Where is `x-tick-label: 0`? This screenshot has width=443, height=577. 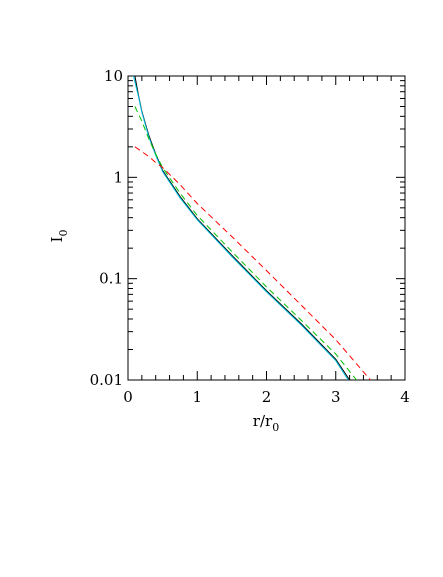 x-tick-label: 0 is located at coordinates (128, 397).